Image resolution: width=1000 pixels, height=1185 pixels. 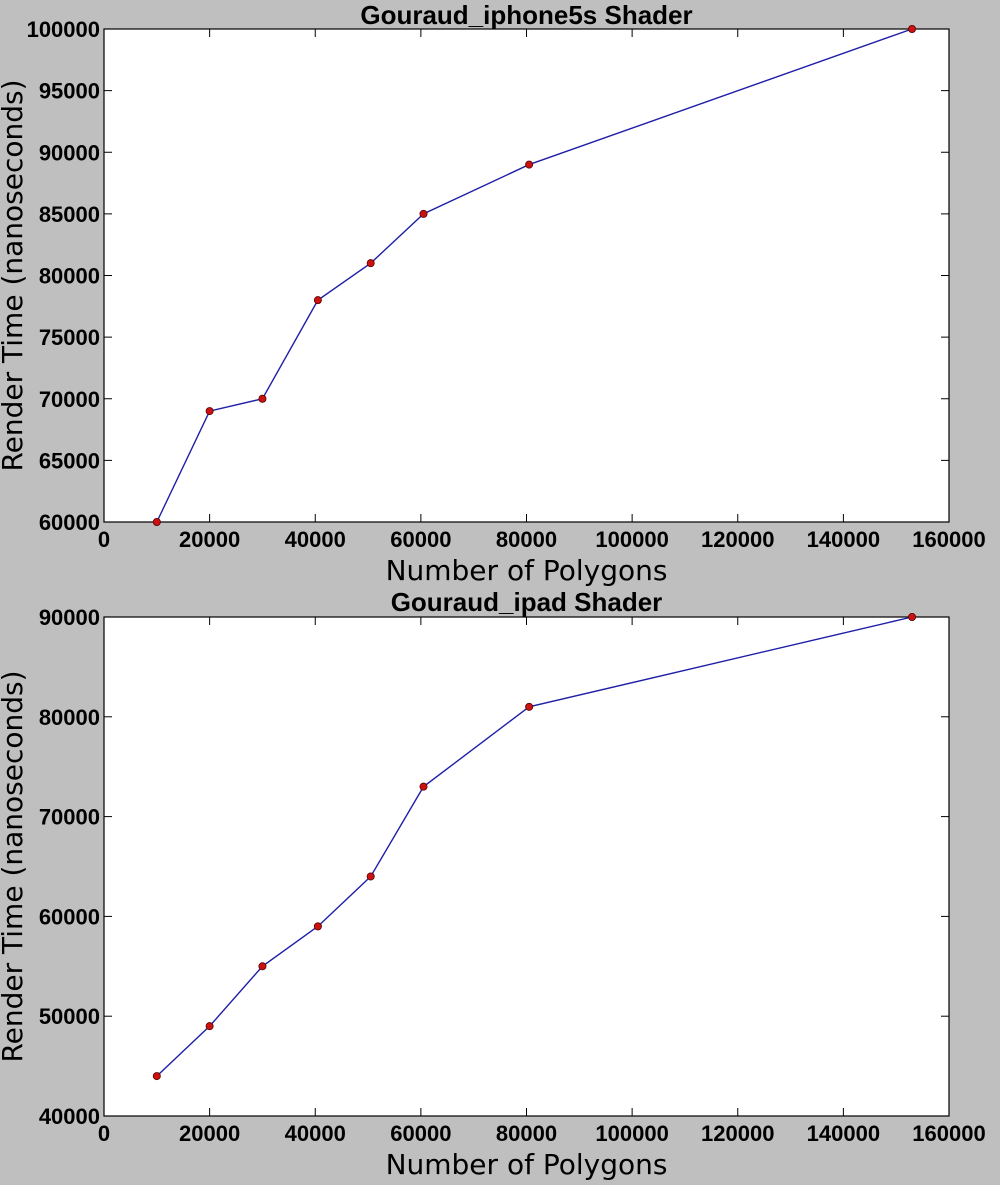 What do you see at coordinates (69, 460) in the screenshot?
I see `y-tick-label: 65000` at bounding box center [69, 460].